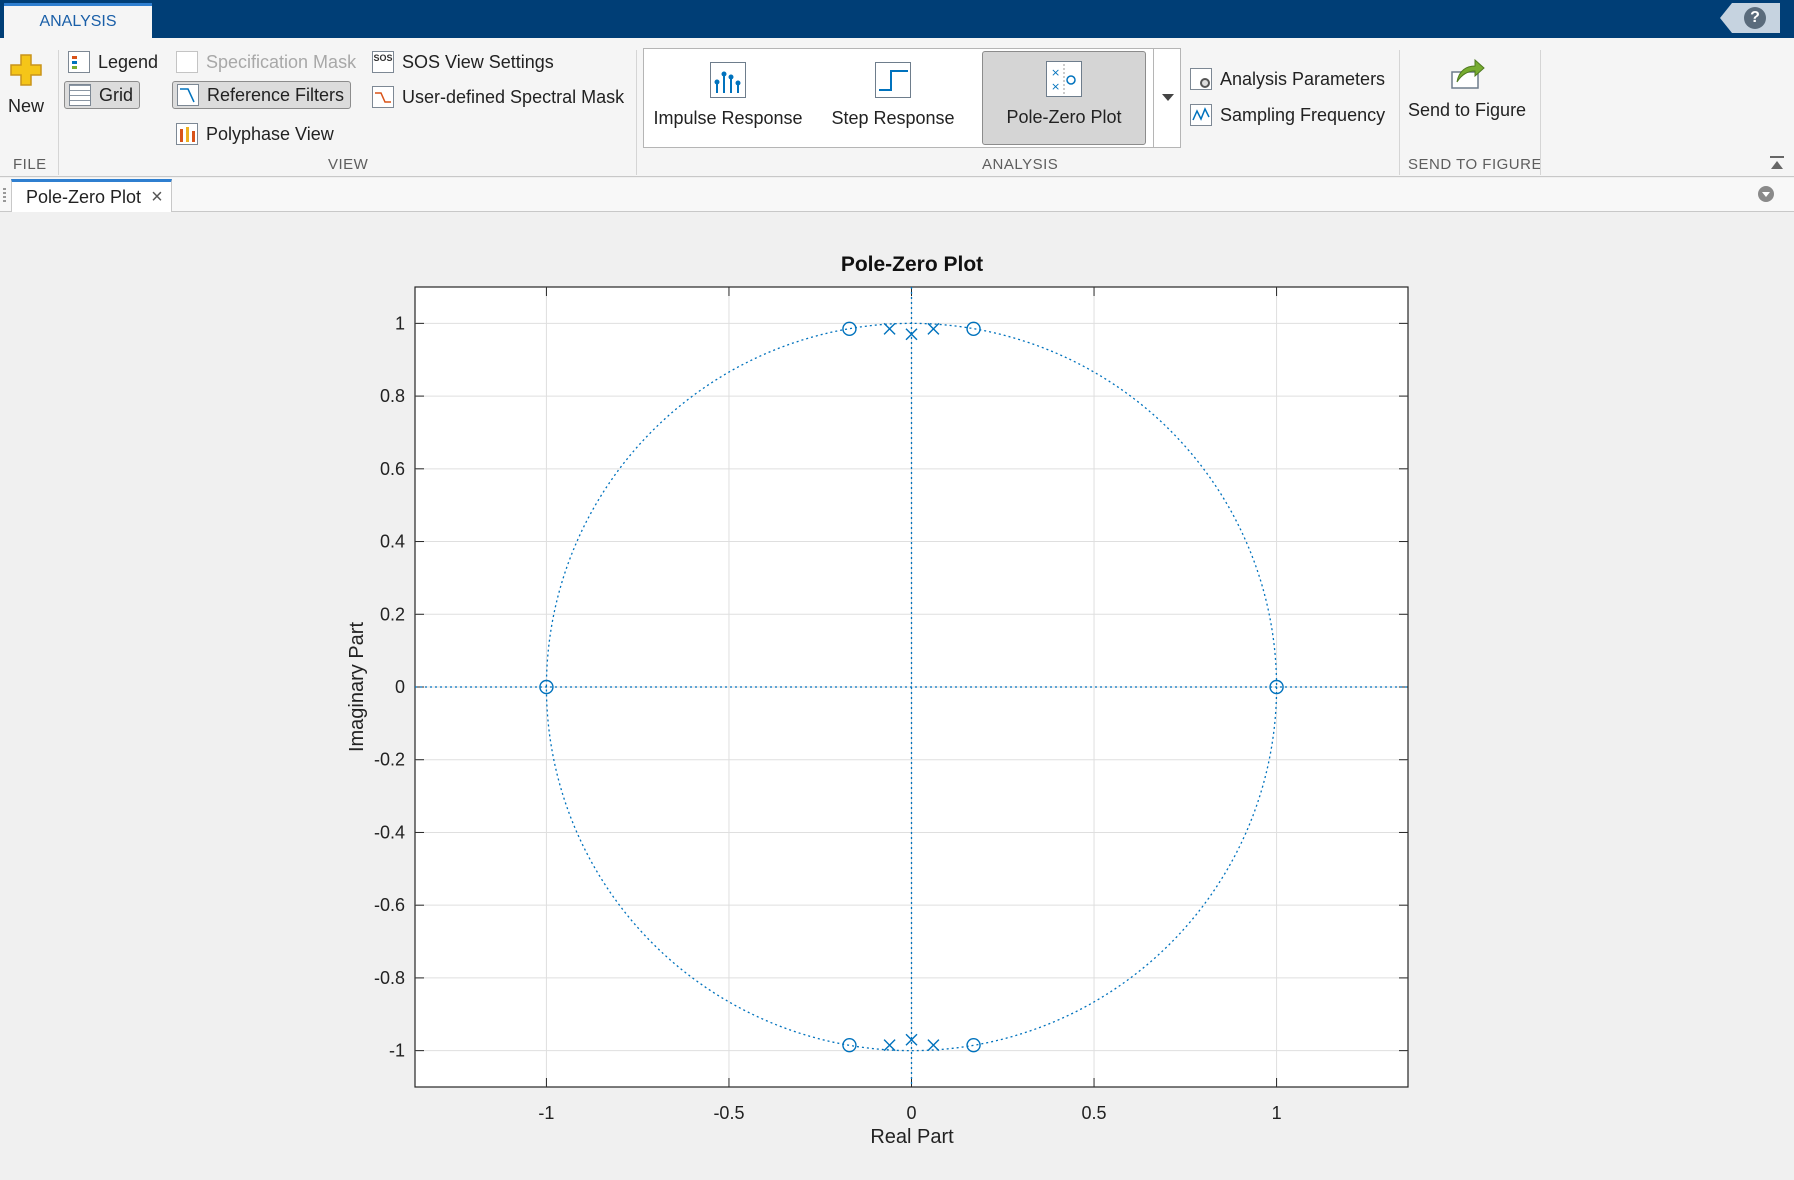 Image resolution: width=1794 pixels, height=1180 pixels. Describe the element at coordinates (897, 19) in the screenshot. I see `toolstrip-titlebar: ANALYSIS ?` at that location.